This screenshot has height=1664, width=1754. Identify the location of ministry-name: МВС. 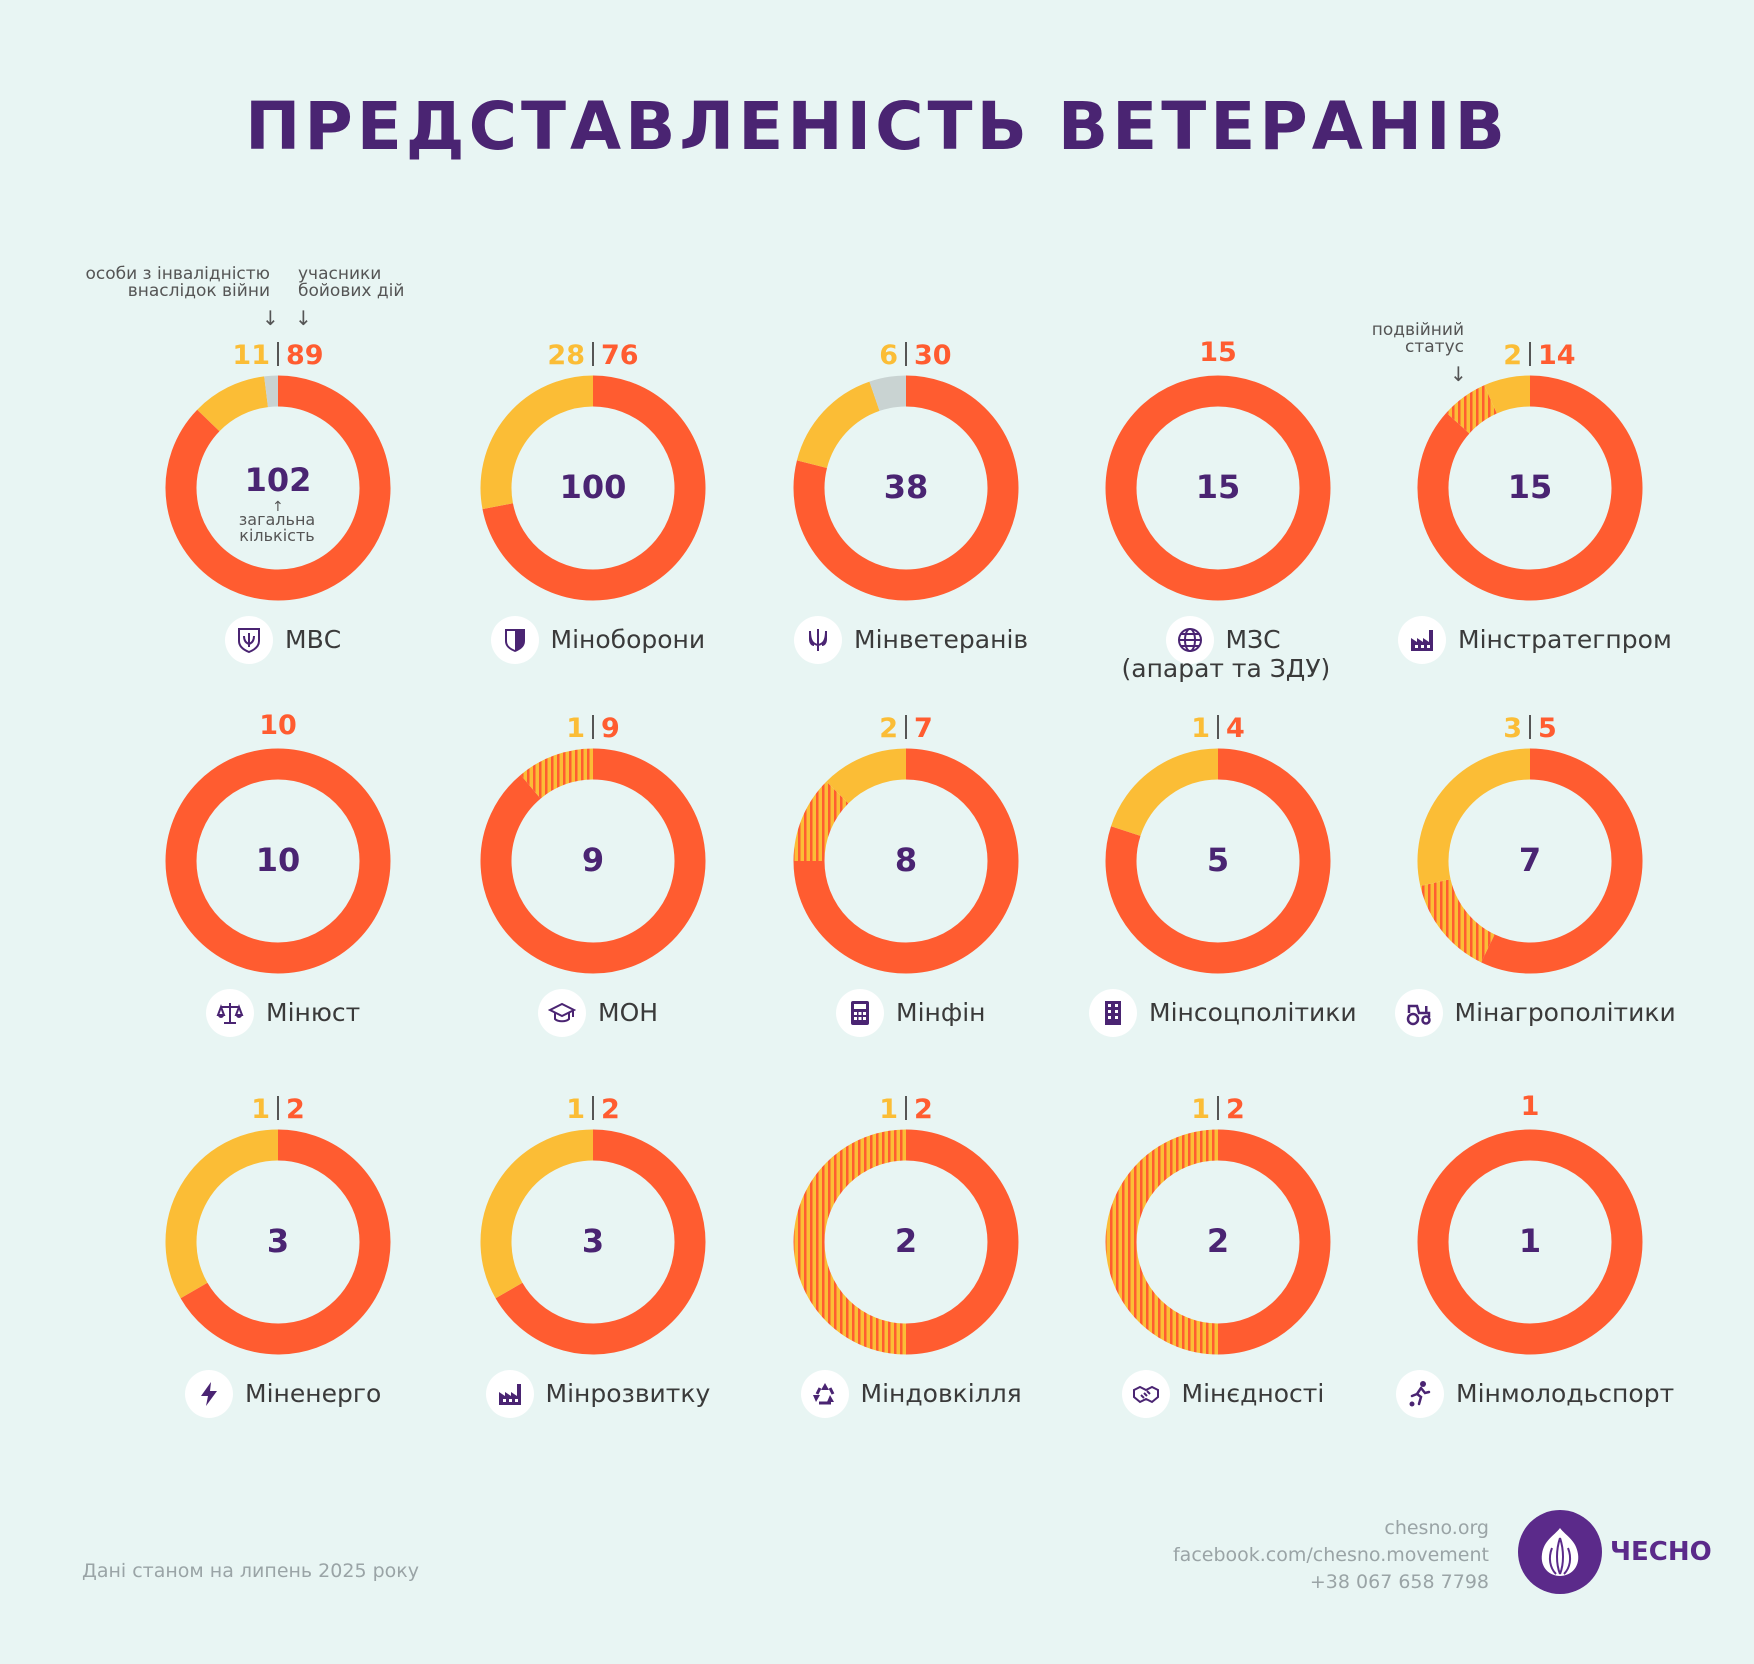
(313, 639).